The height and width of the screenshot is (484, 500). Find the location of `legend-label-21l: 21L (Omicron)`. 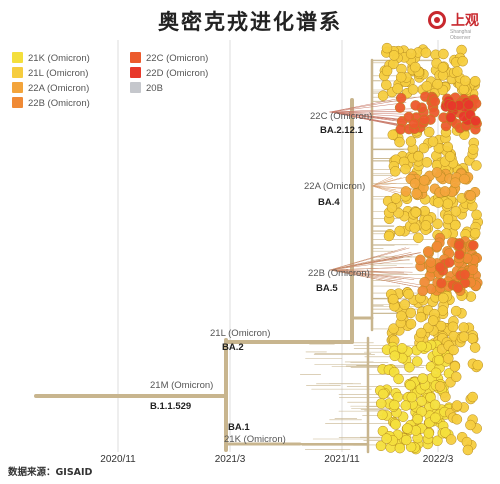

legend-label-21l: 21L (Omicron) is located at coordinates (58, 73).